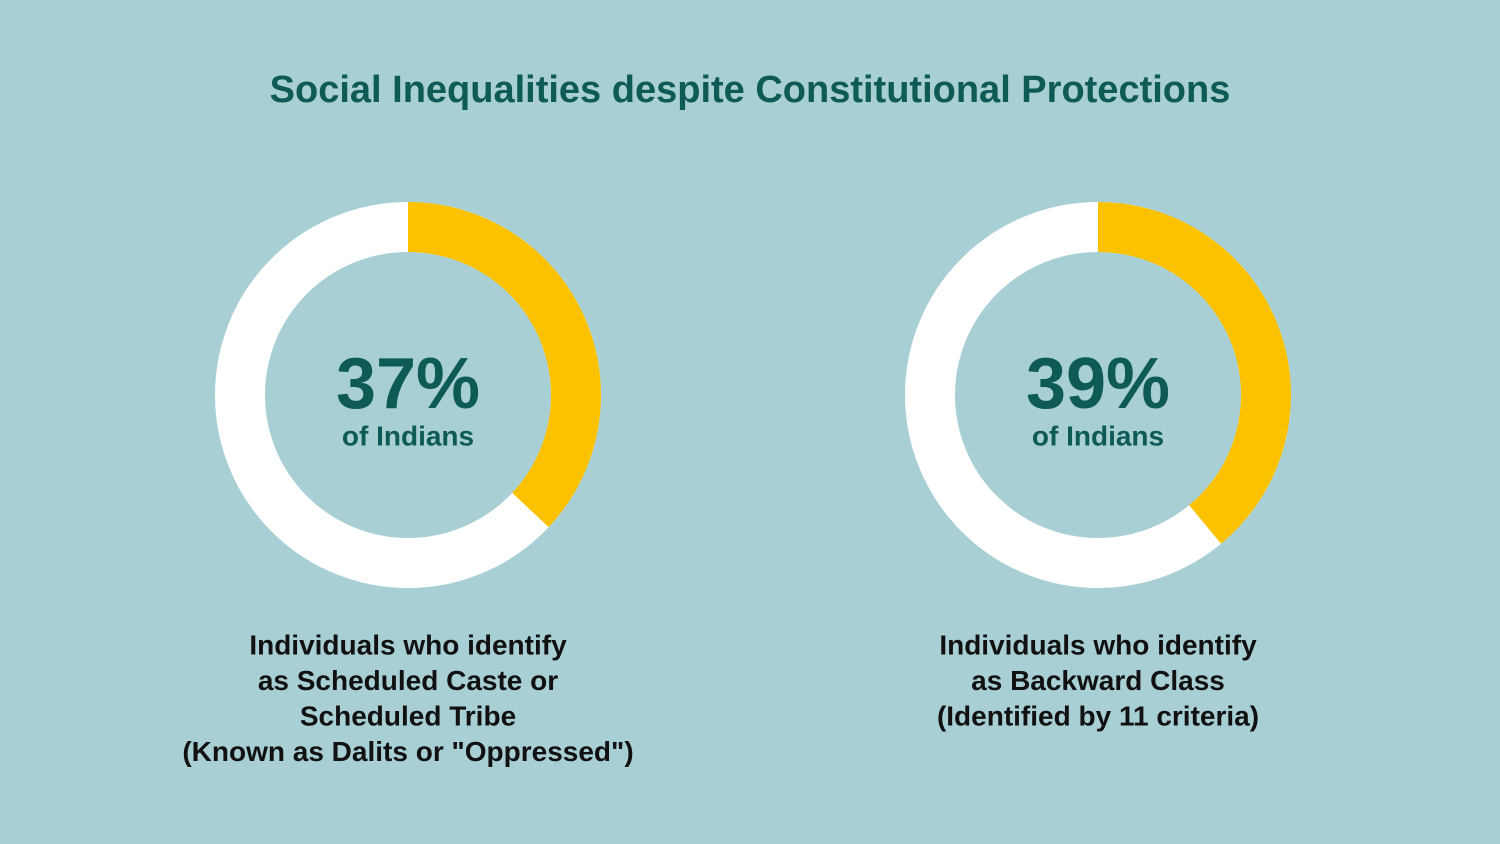 This screenshot has height=844, width=1500. Describe the element at coordinates (408, 715) in the screenshot. I see `caption-line: Scheduled Tribe` at that location.